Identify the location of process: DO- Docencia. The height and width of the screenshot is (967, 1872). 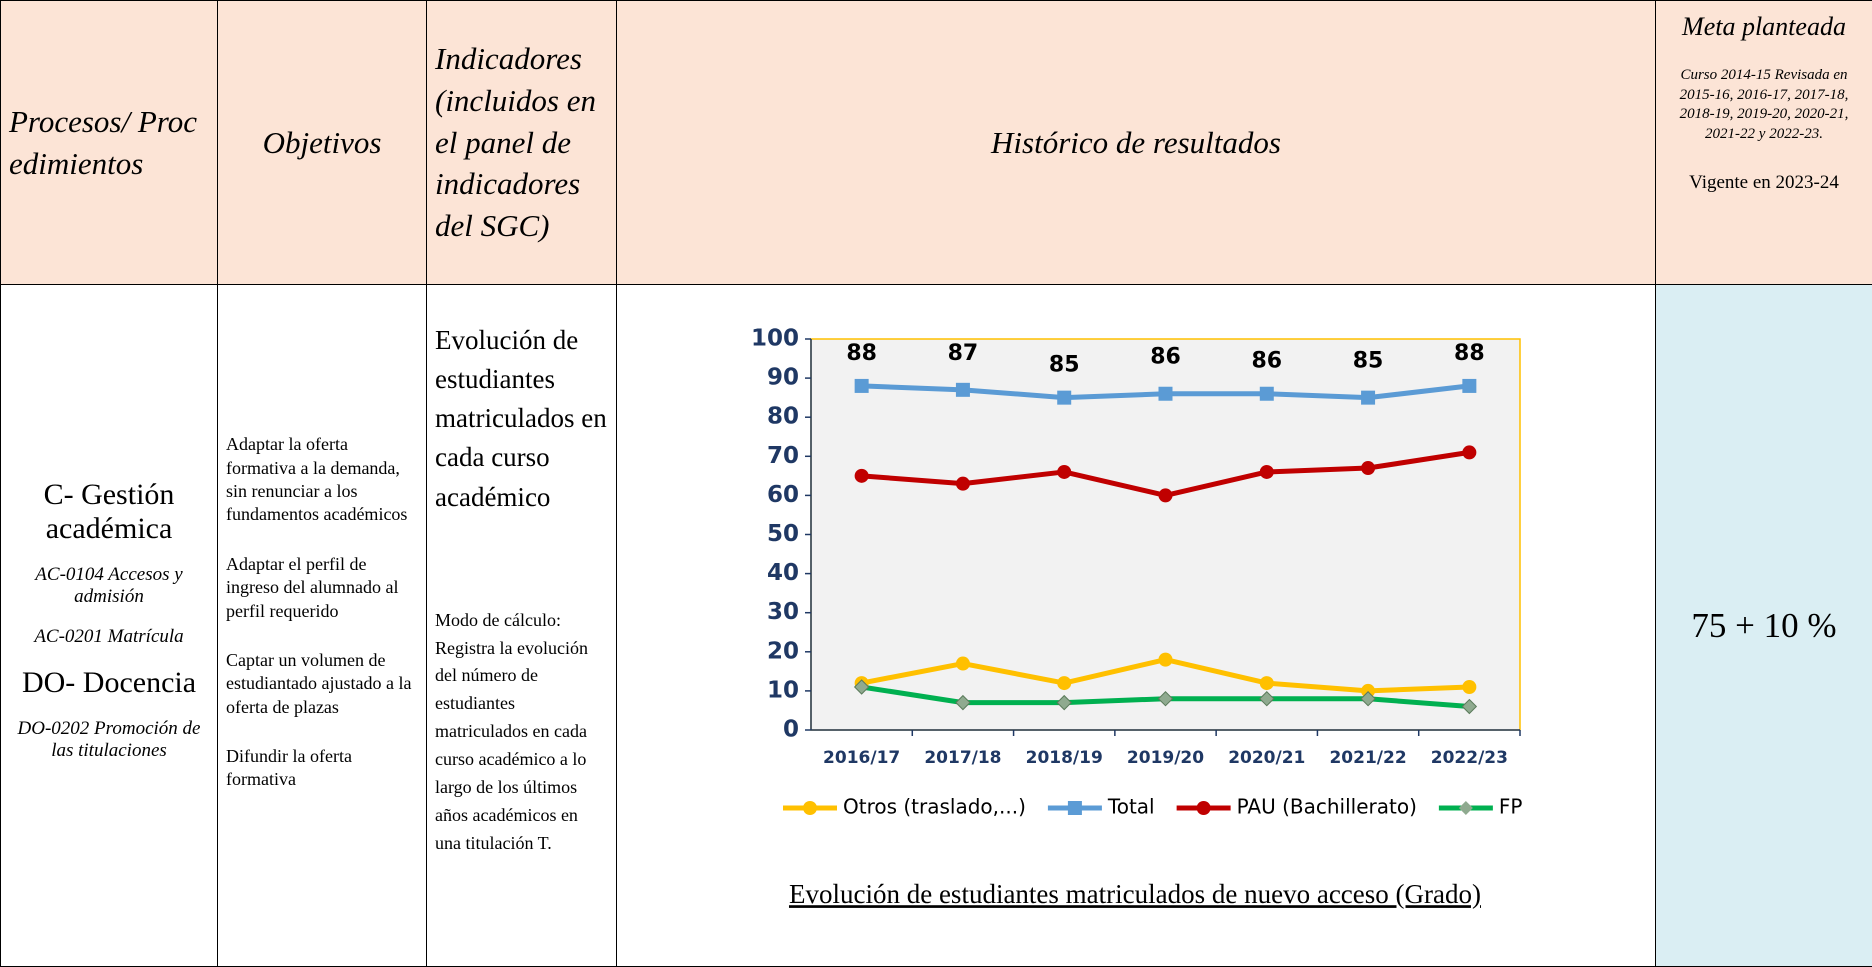
(109, 683).